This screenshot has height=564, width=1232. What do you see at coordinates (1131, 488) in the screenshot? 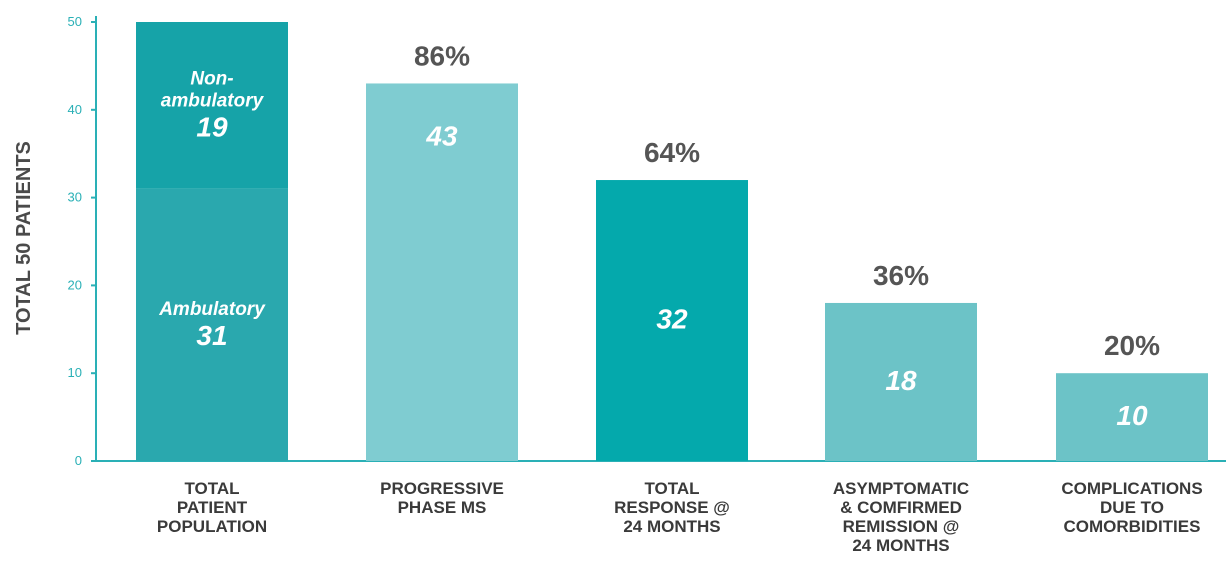
I see `category-label: COMPLICATIONS` at bounding box center [1131, 488].